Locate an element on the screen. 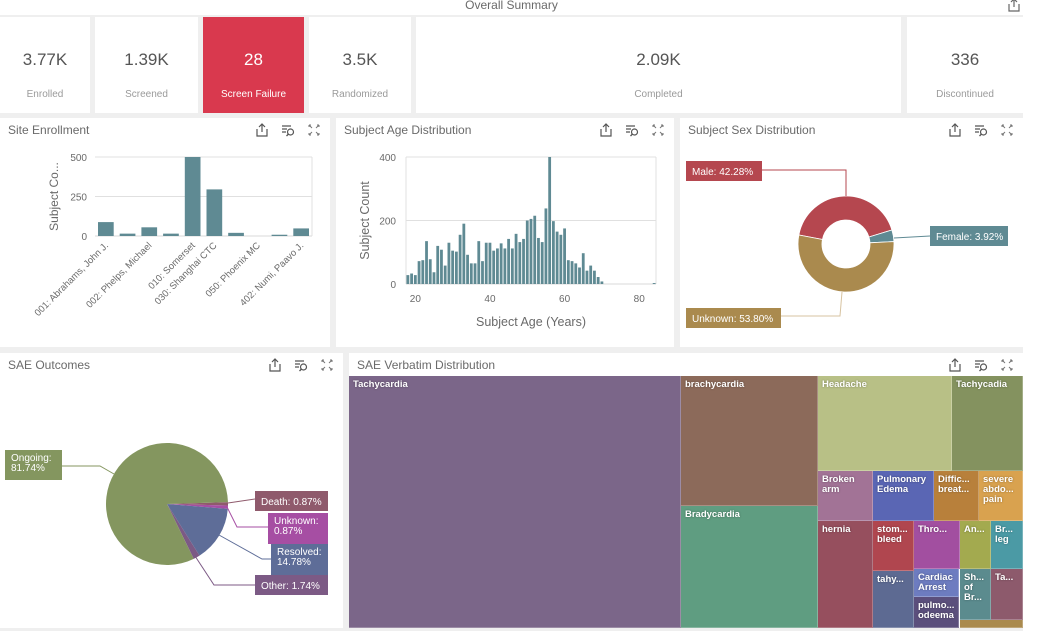 This screenshot has width=1058, height=631. treemap-label: Headache is located at coordinates (844, 384).